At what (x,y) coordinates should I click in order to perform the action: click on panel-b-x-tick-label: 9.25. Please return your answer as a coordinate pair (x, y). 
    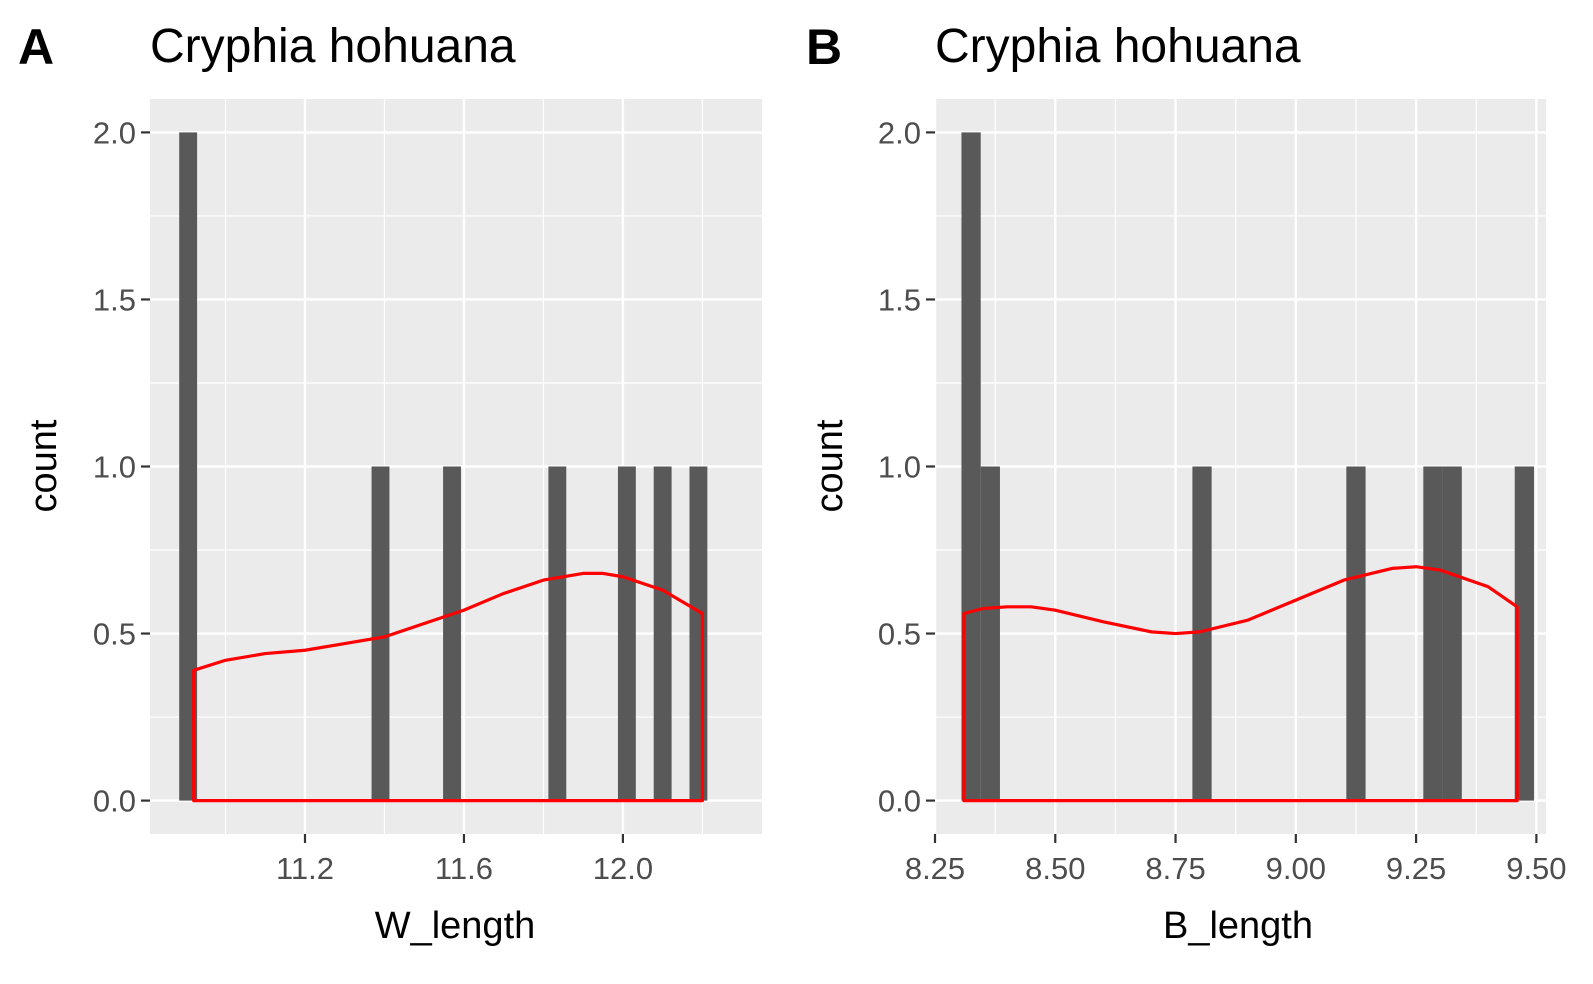
    Looking at the image, I should click on (1416, 868).